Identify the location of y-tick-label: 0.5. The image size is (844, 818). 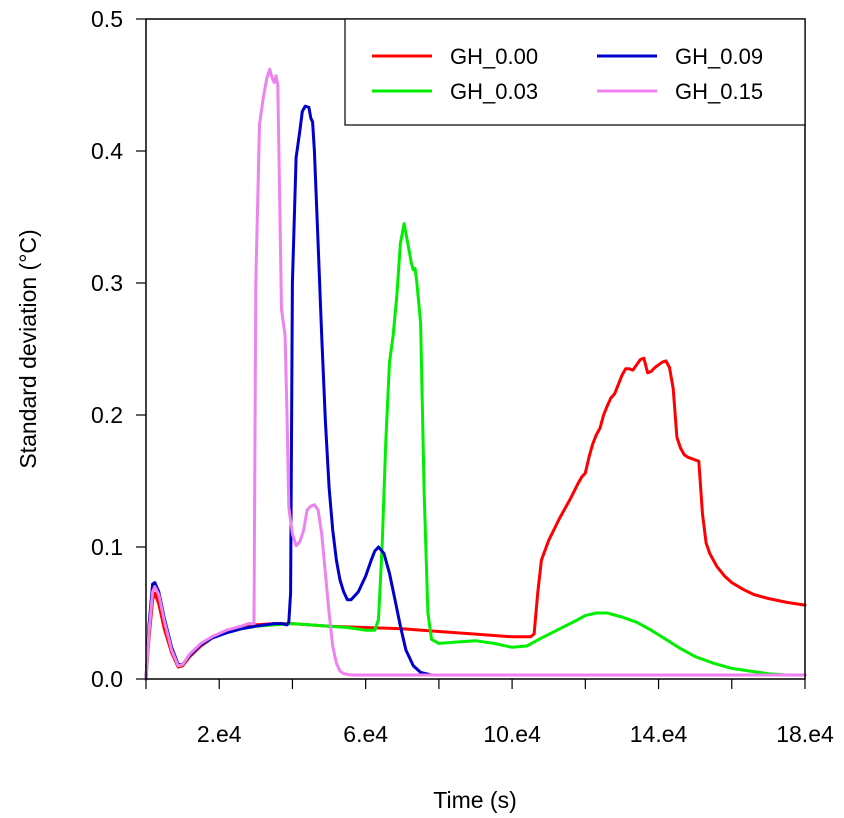
(107, 19).